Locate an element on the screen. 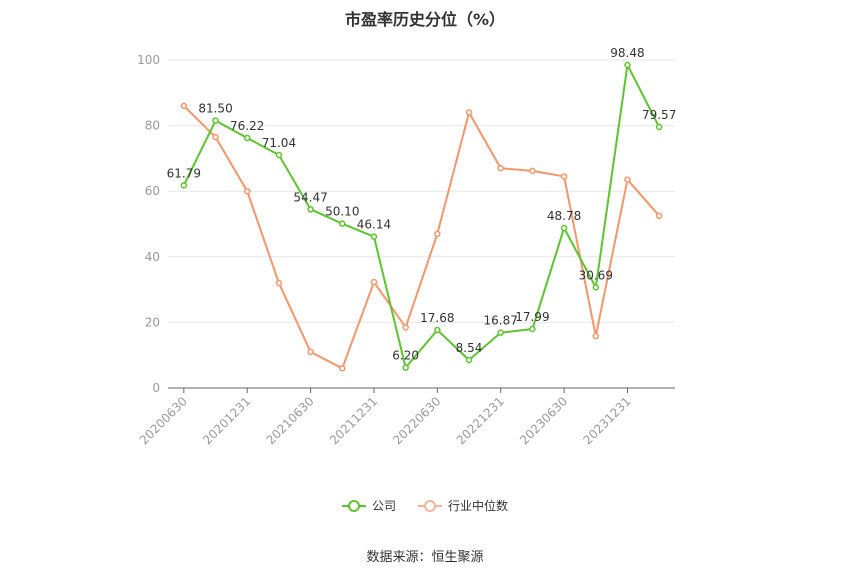 Image resolution: width=850 pixels, height=575 pixels. data-label-7: 6.20 is located at coordinates (405, 356).